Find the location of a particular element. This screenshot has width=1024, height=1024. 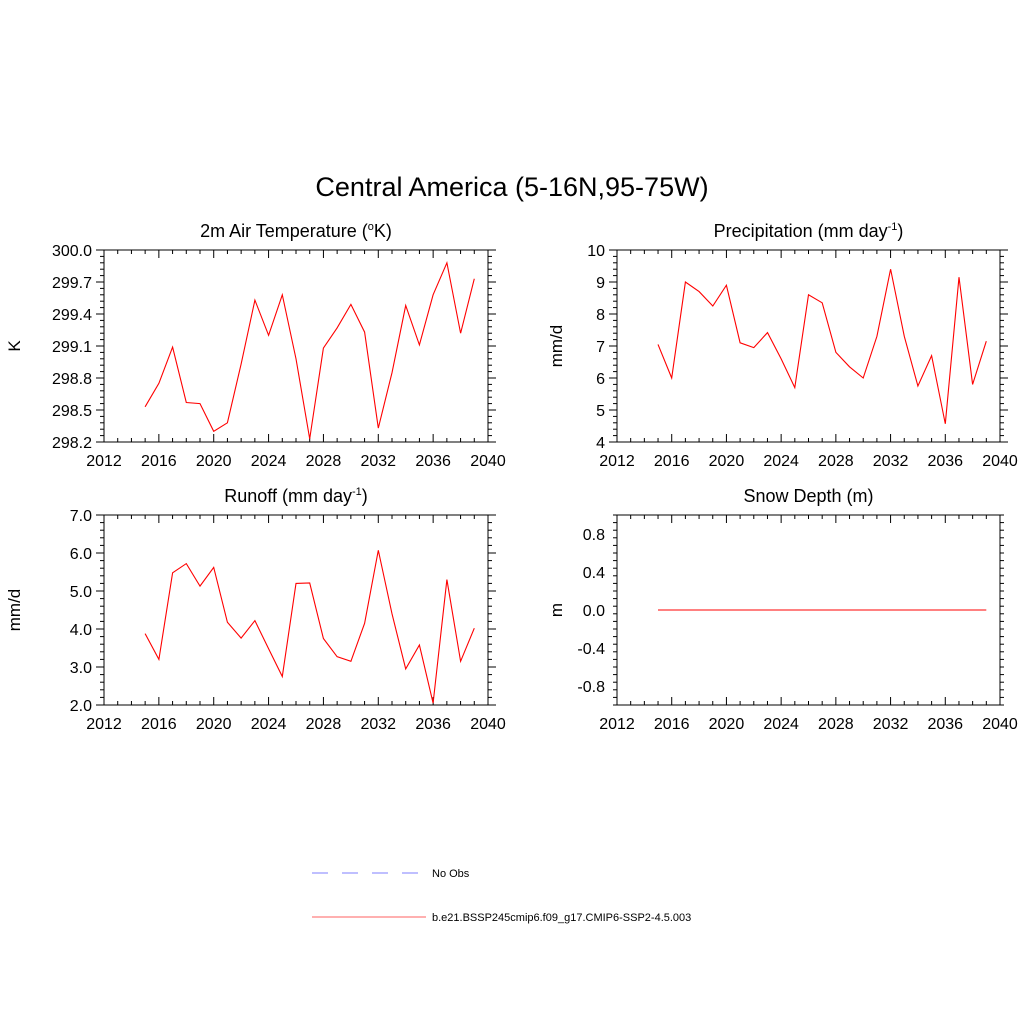

runoff-title-text: Runoff (mm day is located at coordinates (288, 496).